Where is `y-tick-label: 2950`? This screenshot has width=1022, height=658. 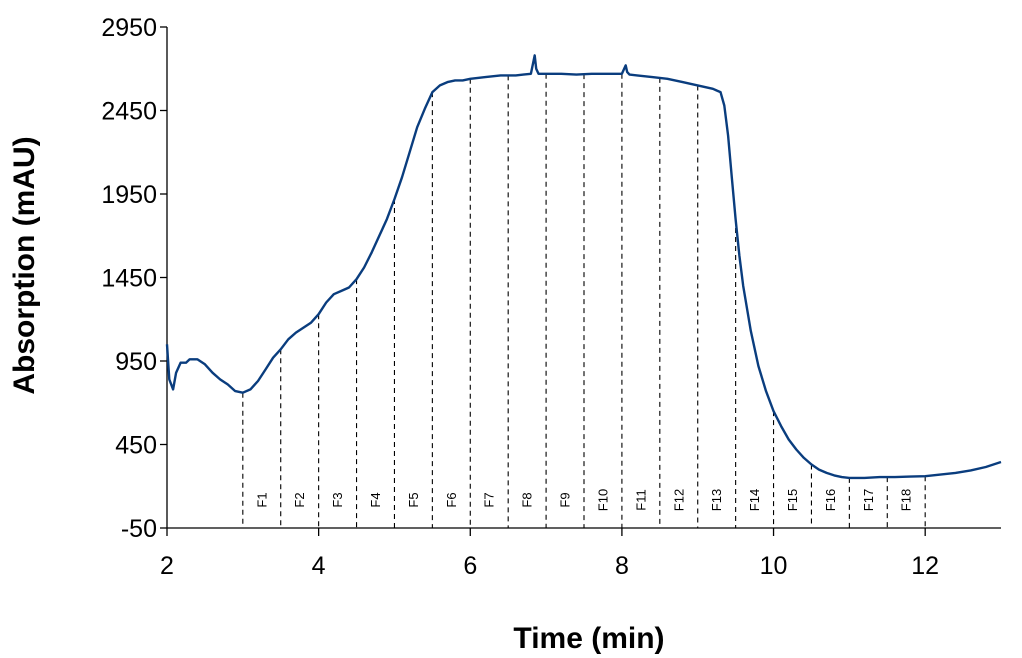
y-tick-label: 2950 is located at coordinates (129, 28).